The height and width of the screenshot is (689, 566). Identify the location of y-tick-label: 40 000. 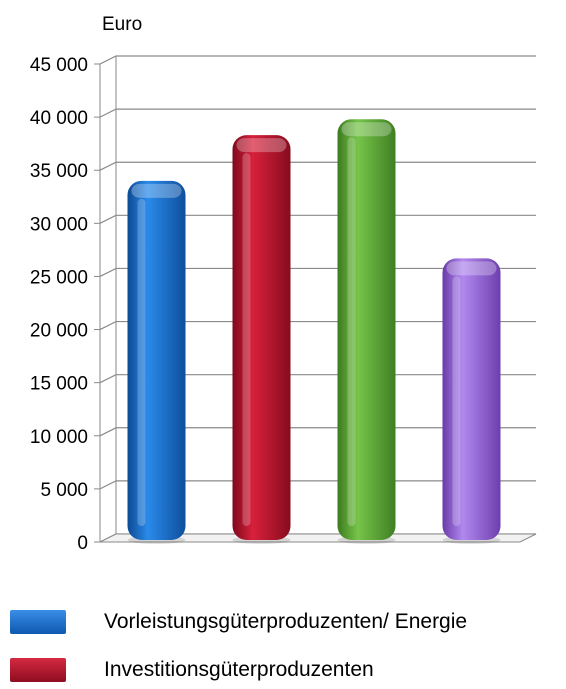
(59, 118).